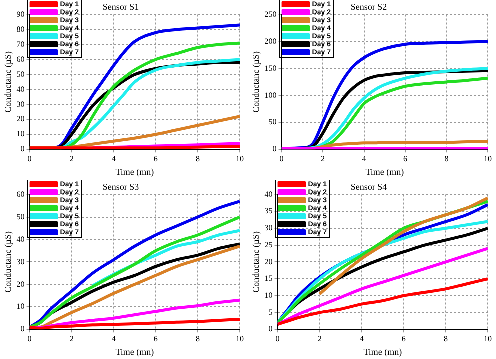  Describe the element at coordinates (121, 7) in the screenshot. I see `chart-title: Sensor S1` at that location.